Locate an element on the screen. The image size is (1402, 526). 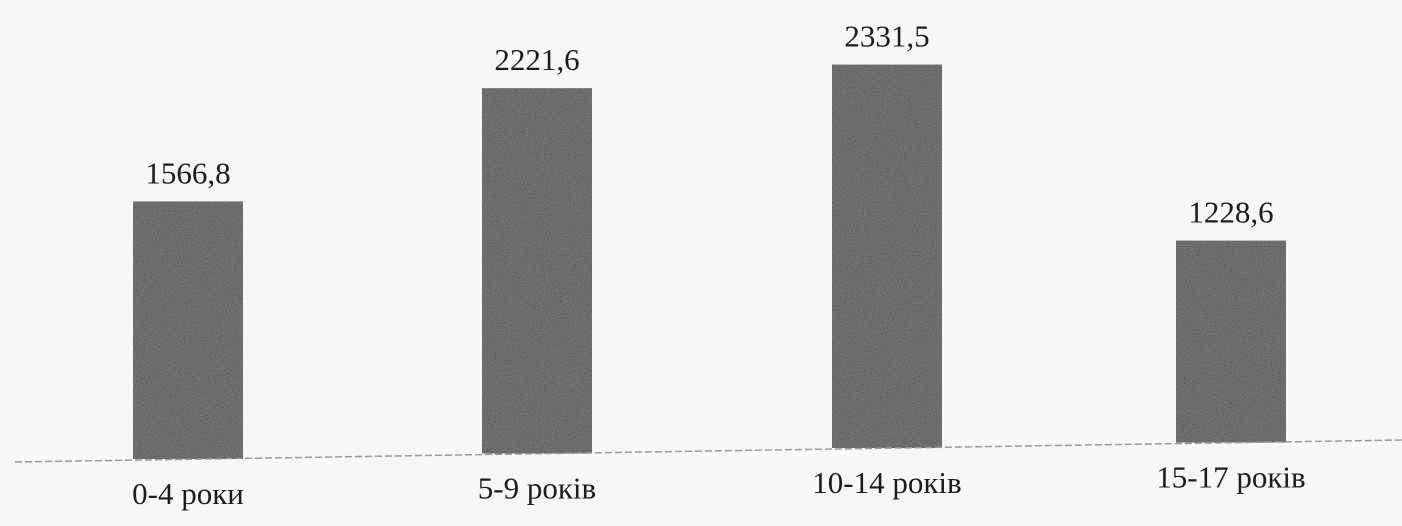
value-label-1: 1566,8 is located at coordinates (187, 172).